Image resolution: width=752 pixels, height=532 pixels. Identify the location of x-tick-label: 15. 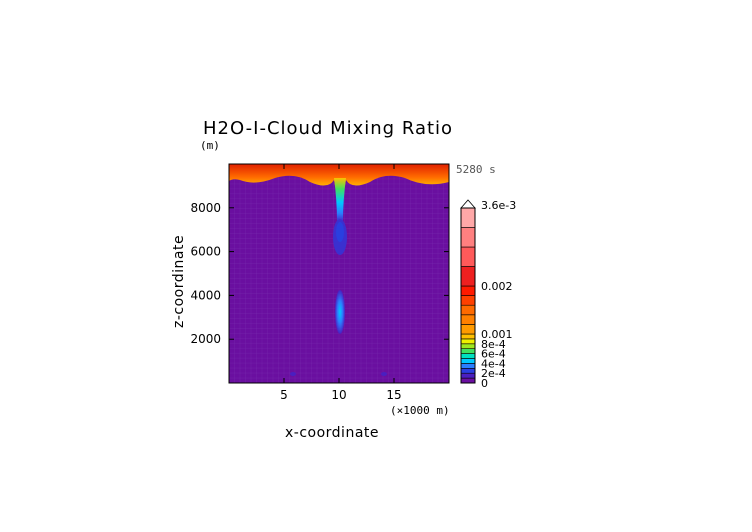
(393, 395).